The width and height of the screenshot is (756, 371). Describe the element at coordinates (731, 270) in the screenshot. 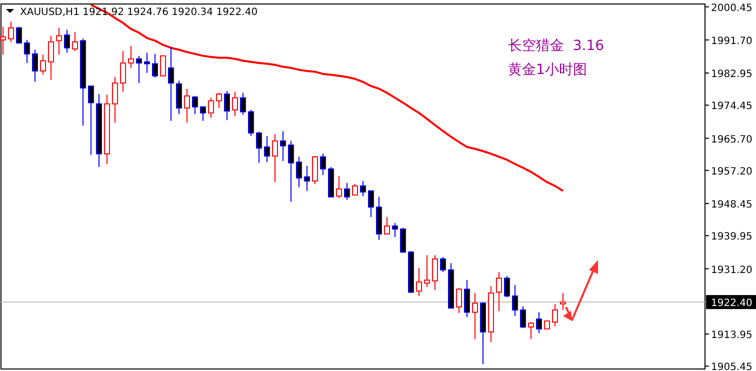

I see `y-tick-label: 1931.20` at that location.